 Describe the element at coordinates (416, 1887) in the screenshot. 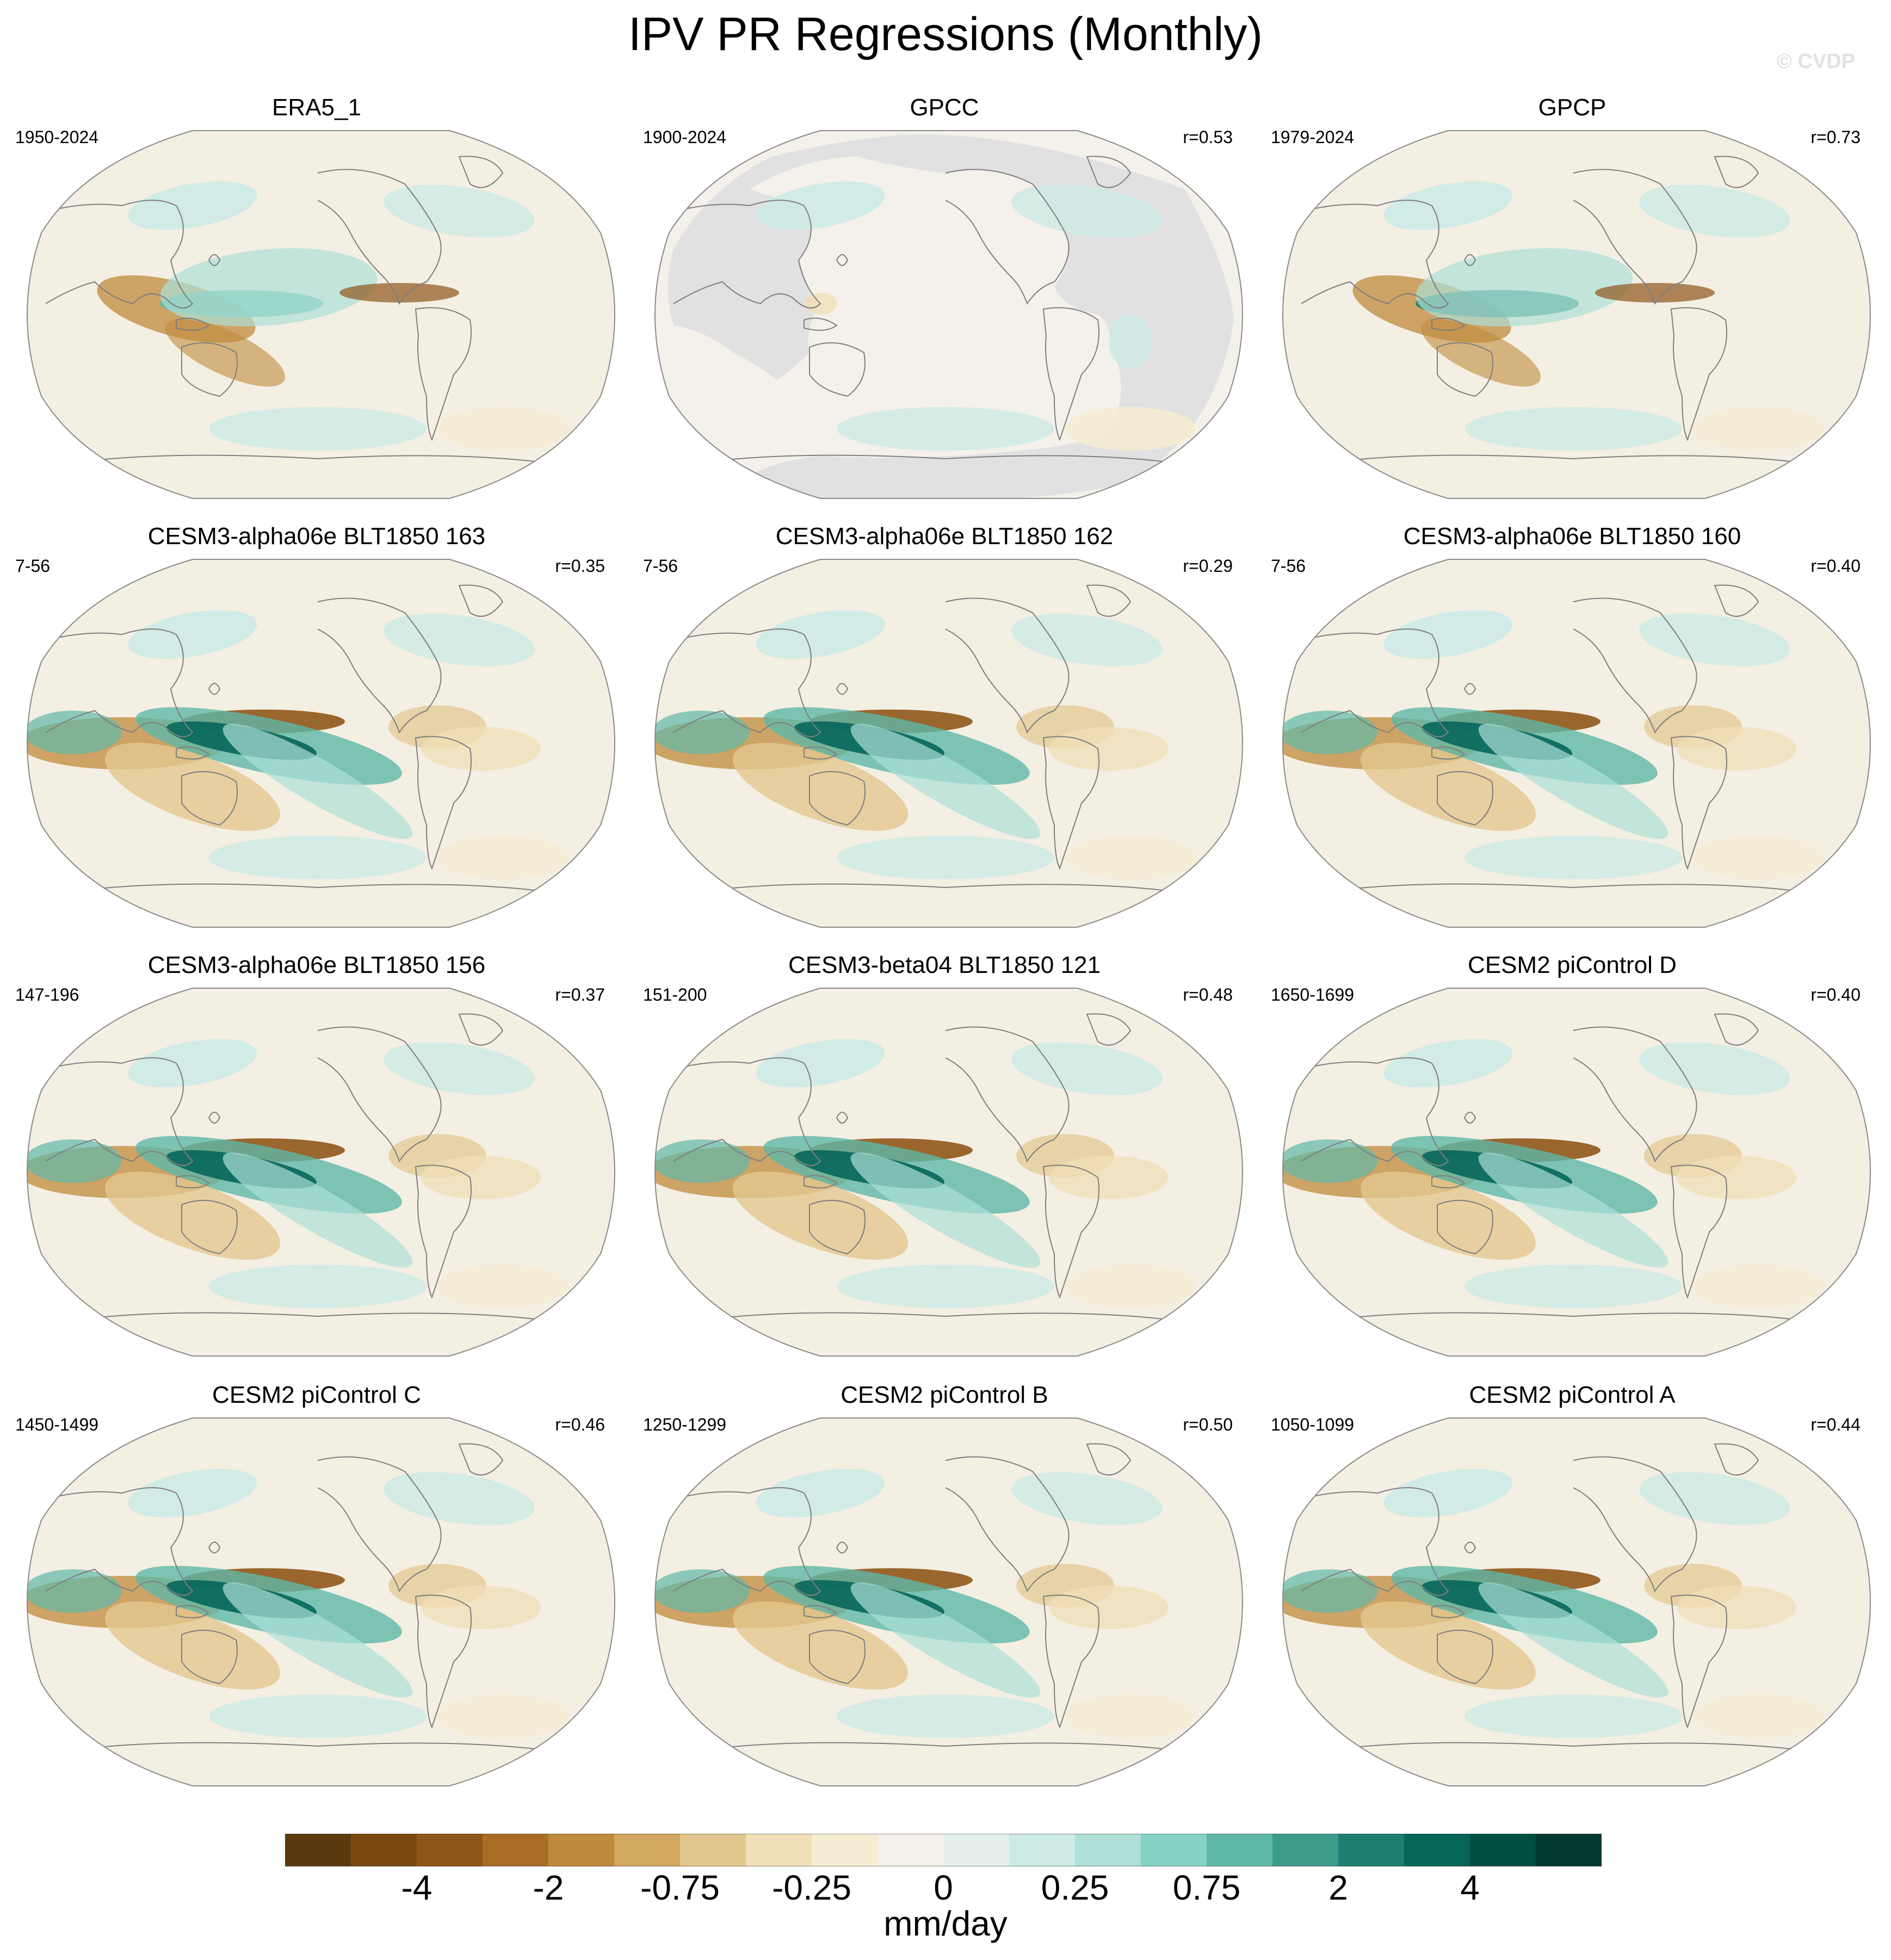

I see `colorbar-tick-label: -4` at that location.